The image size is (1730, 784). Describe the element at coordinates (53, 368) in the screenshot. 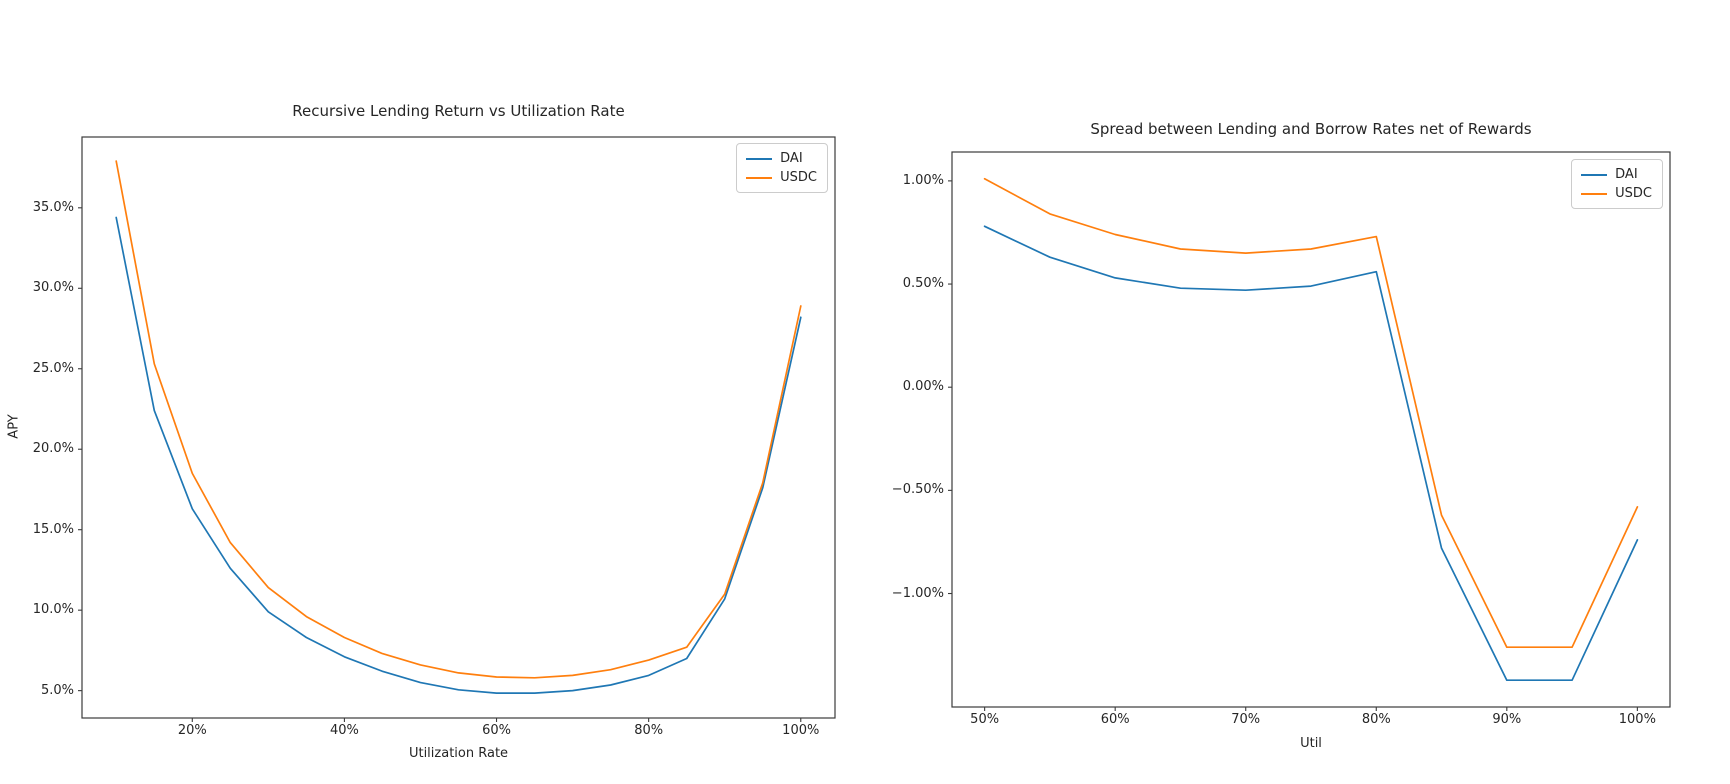

I see `y-tick-label: 25.0%` at that location.